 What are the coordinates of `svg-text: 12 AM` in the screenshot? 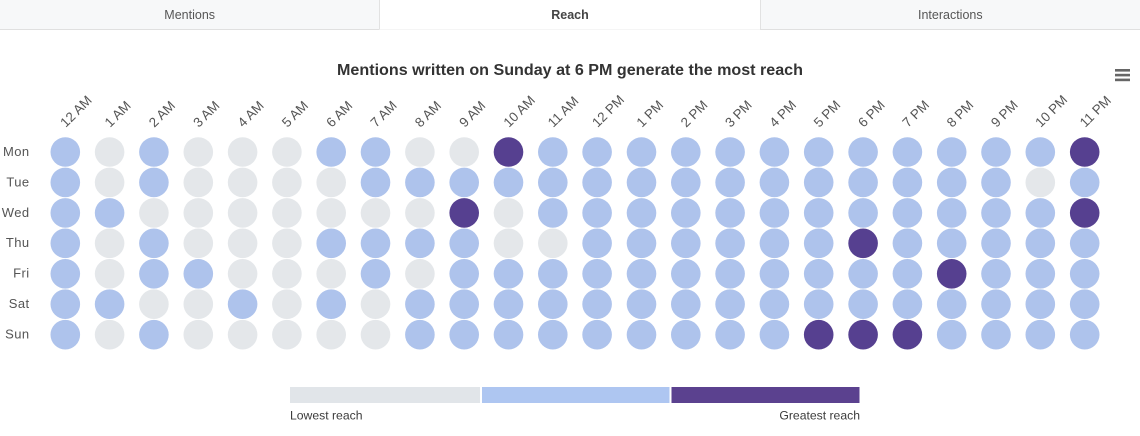 It's located at (75, 111).